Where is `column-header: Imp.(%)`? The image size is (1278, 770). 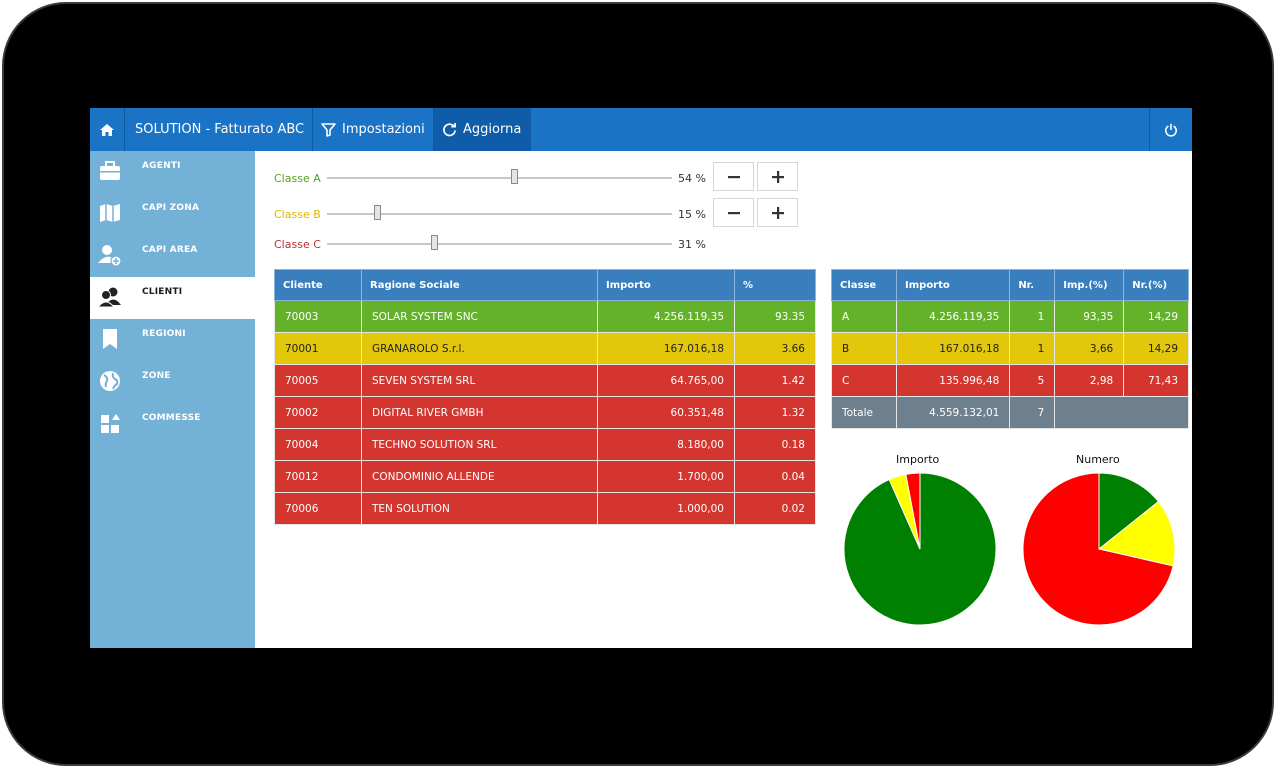
column-header: Imp.(%) is located at coordinates (1089, 285).